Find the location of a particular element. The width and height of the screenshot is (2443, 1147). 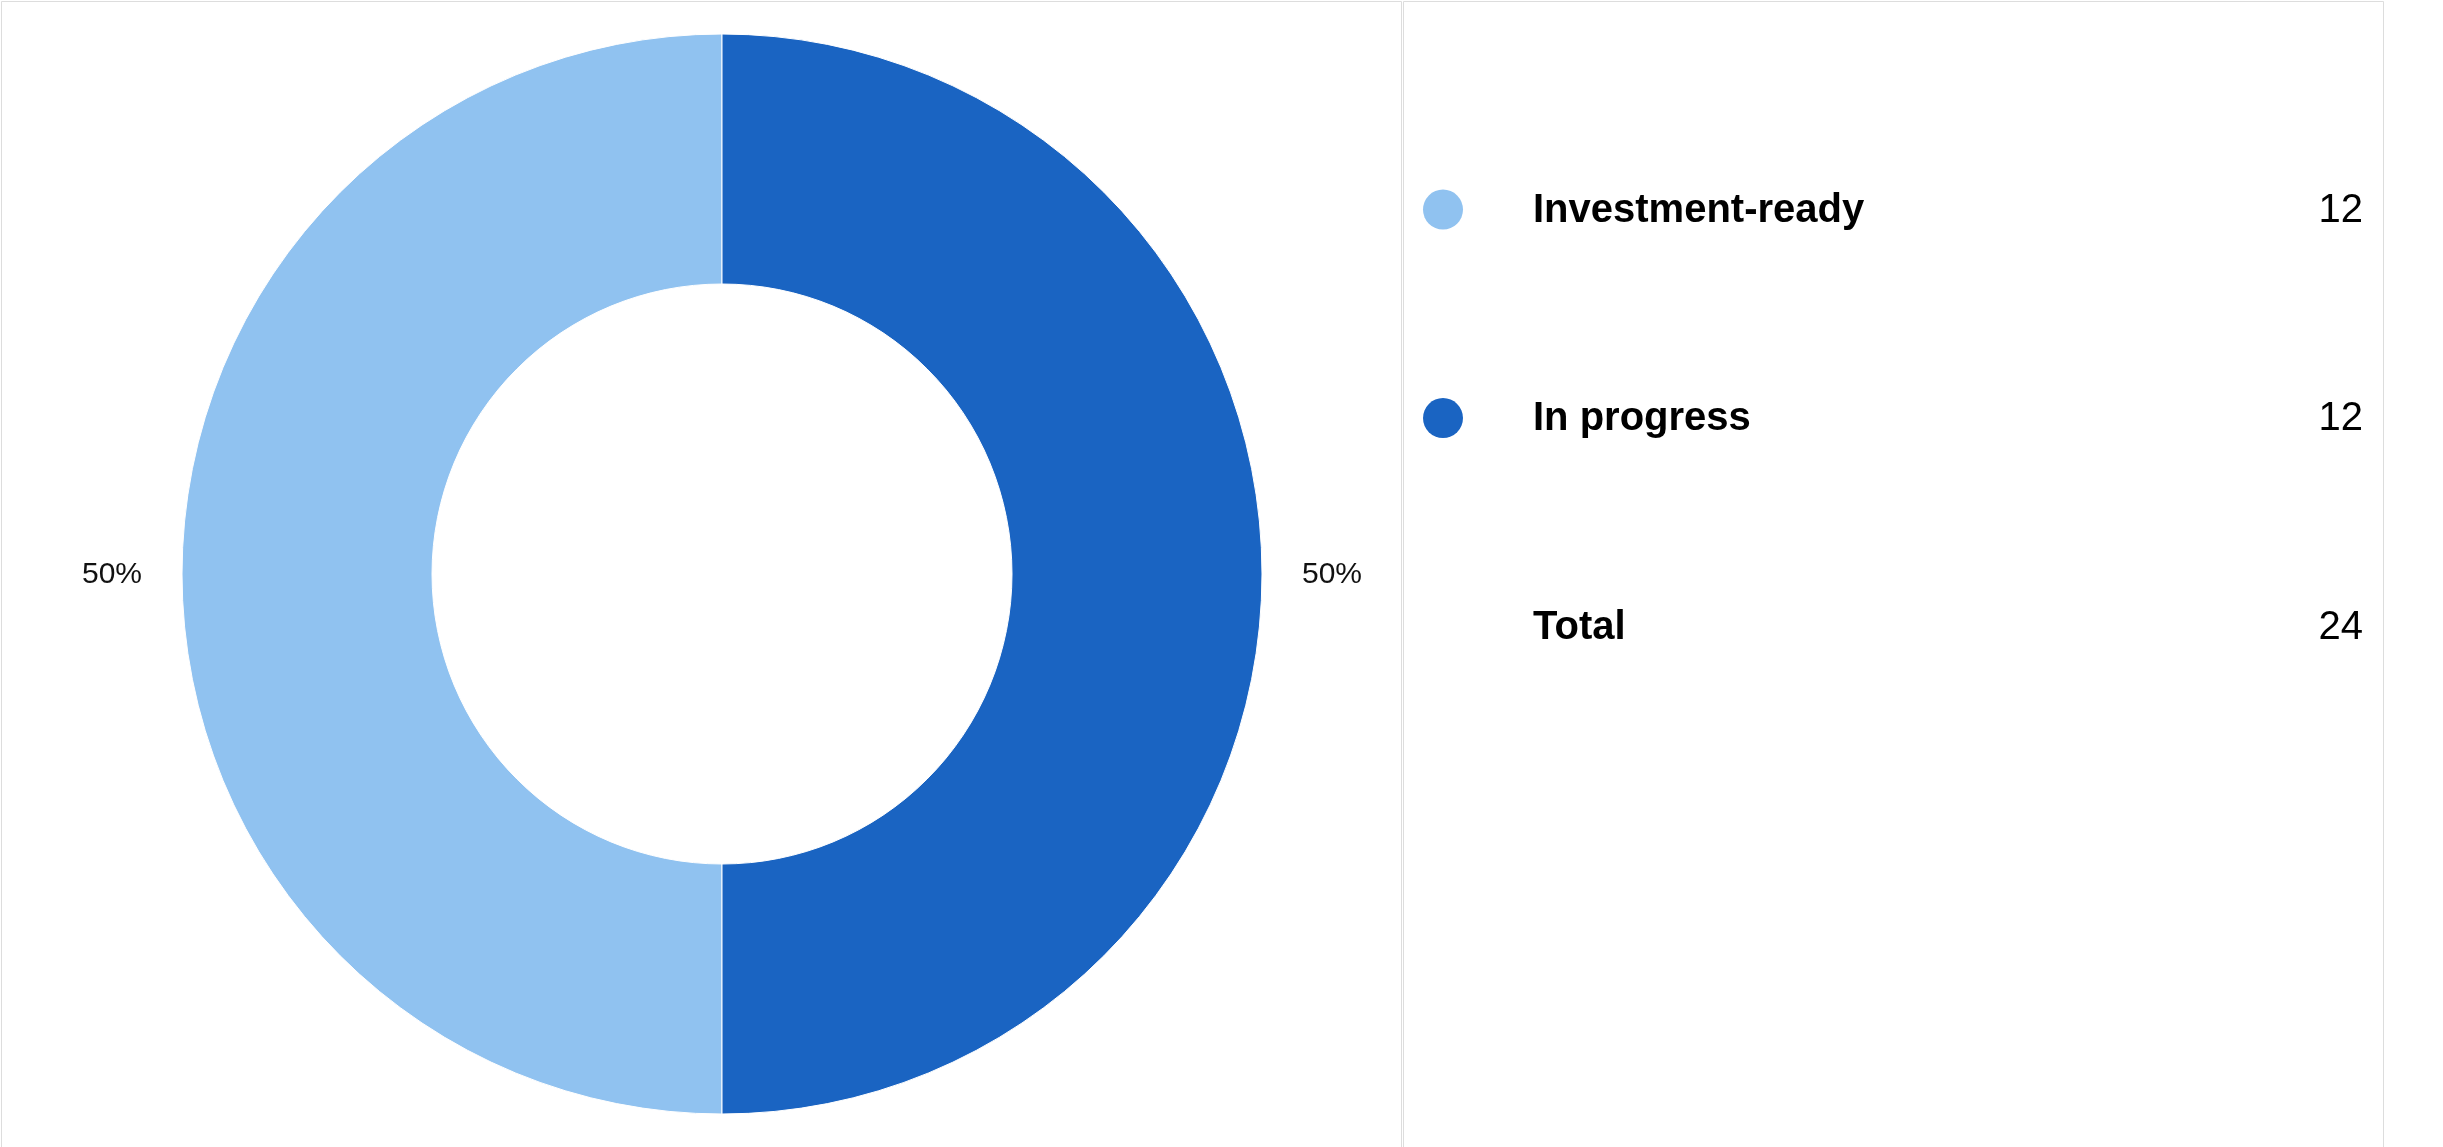

legend-label: Investment-ready is located at coordinates (1699, 207).